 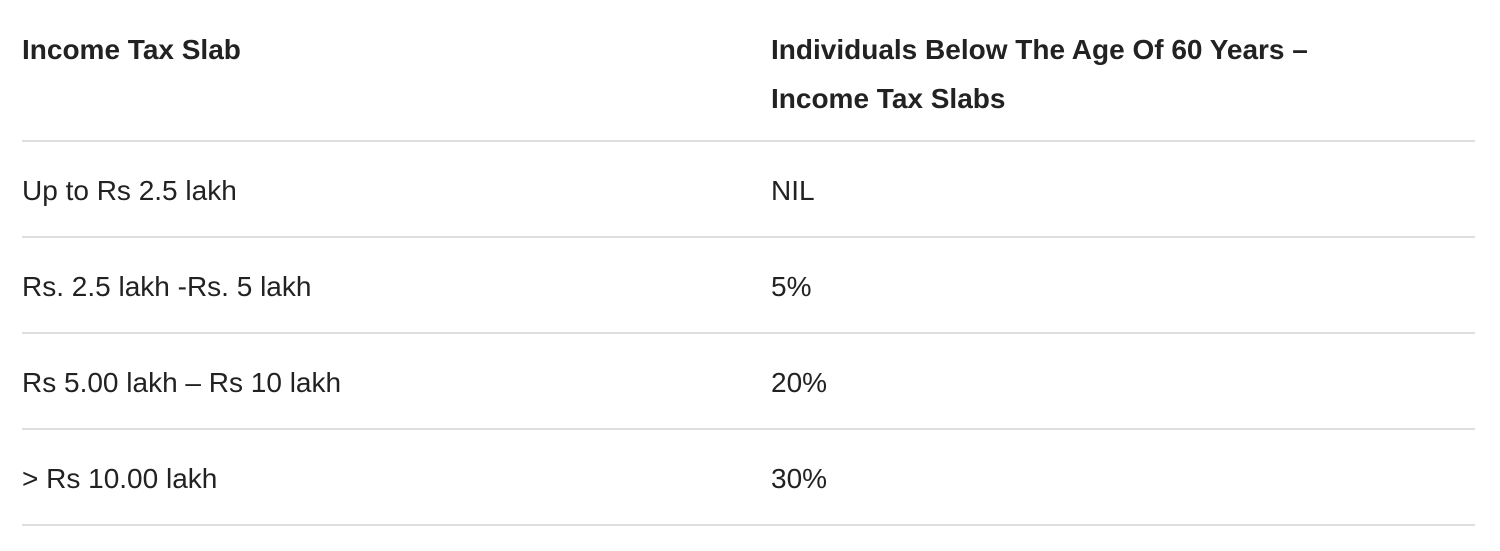 What do you see at coordinates (129, 190) in the screenshot?
I see `table-cell: Up to Rs 2.5 lakh` at bounding box center [129, 190].